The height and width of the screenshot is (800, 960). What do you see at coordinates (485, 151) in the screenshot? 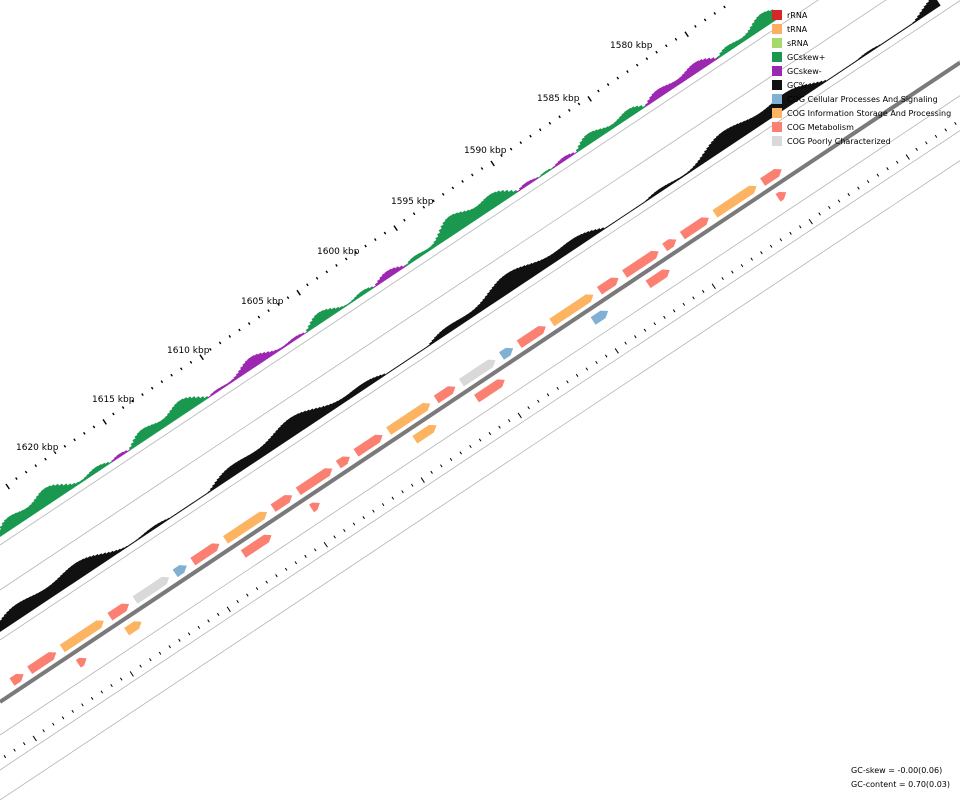
I see `position-label-1590: 1590 kbp` at bounding box center [485, 151].